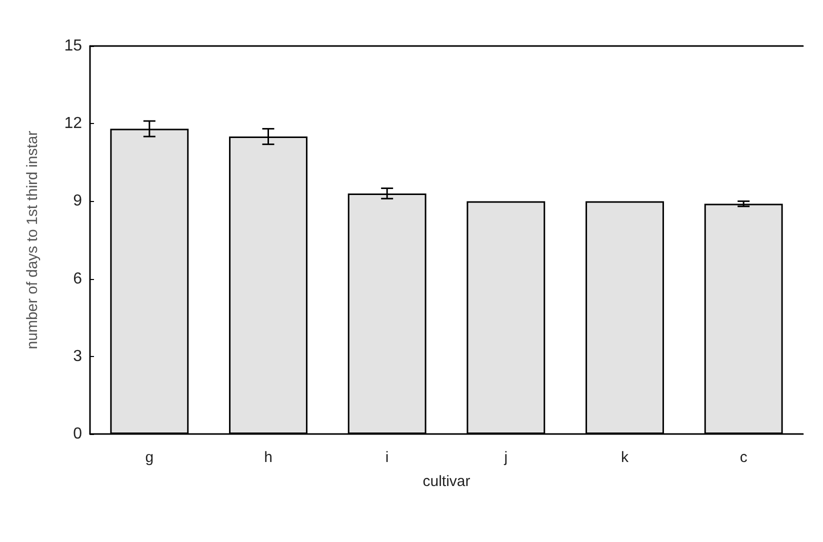  Describe the element at coordinates (505, 457) in the screenshot. I see `x-tick-label: j` at that location.